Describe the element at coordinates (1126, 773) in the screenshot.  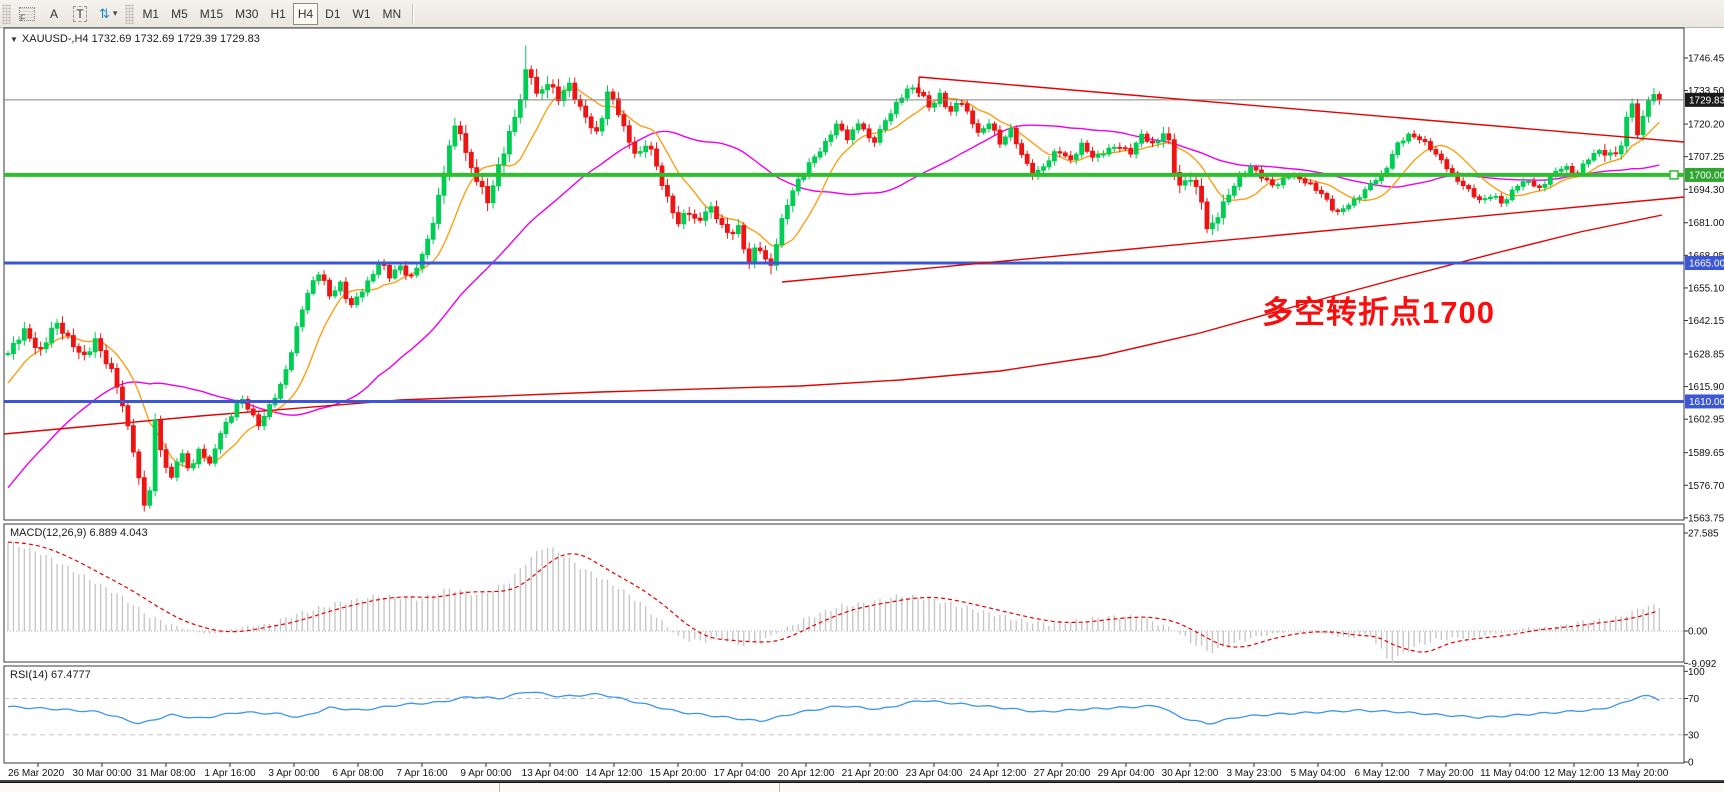
I see `svg-text: 29 Apr 04:00` at that location.